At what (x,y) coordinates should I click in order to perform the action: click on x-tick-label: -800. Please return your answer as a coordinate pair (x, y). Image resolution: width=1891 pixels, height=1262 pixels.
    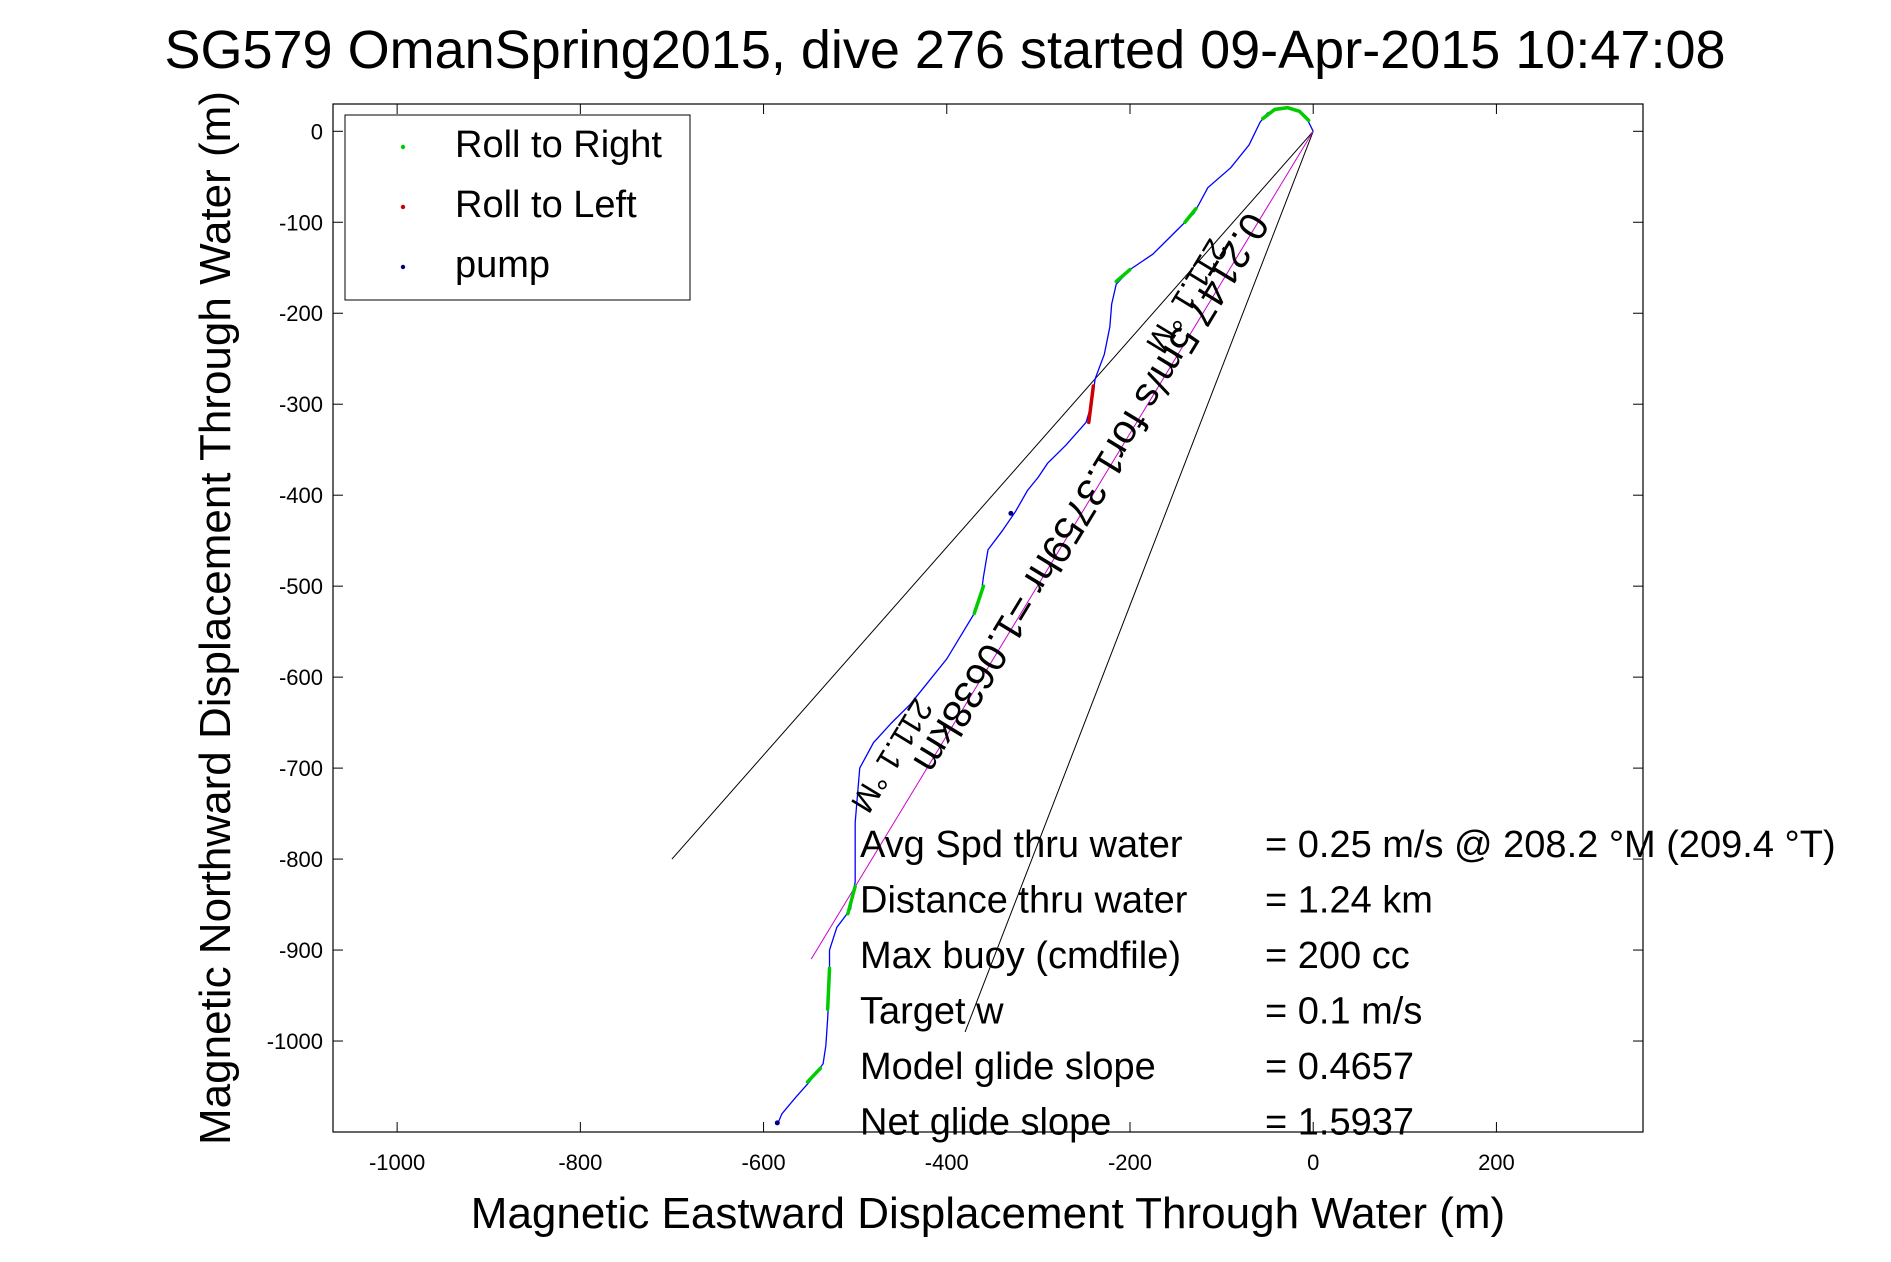
    Looking at the image, I should click on (580, 1162).